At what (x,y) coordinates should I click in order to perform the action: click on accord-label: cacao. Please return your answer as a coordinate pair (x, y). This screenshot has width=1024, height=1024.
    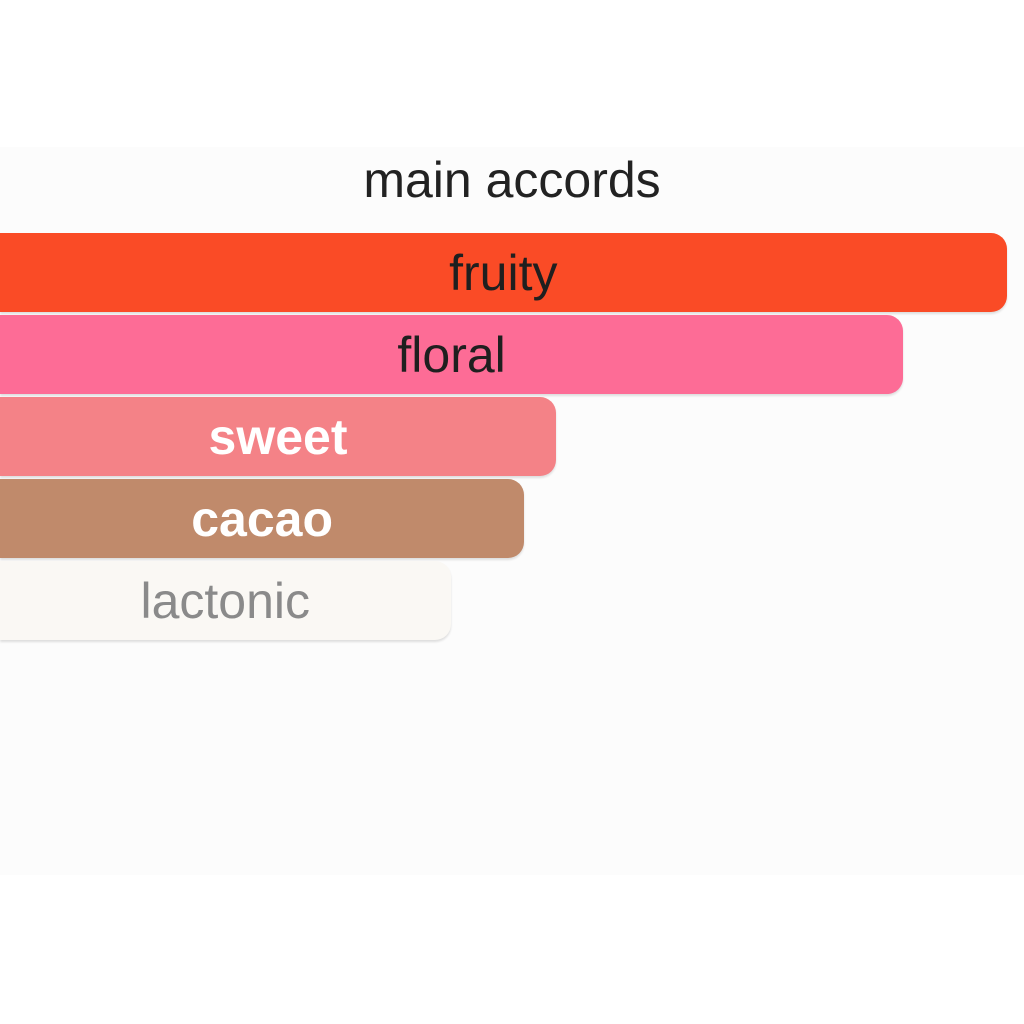
    Looking at the image, I should click on (262, 518).